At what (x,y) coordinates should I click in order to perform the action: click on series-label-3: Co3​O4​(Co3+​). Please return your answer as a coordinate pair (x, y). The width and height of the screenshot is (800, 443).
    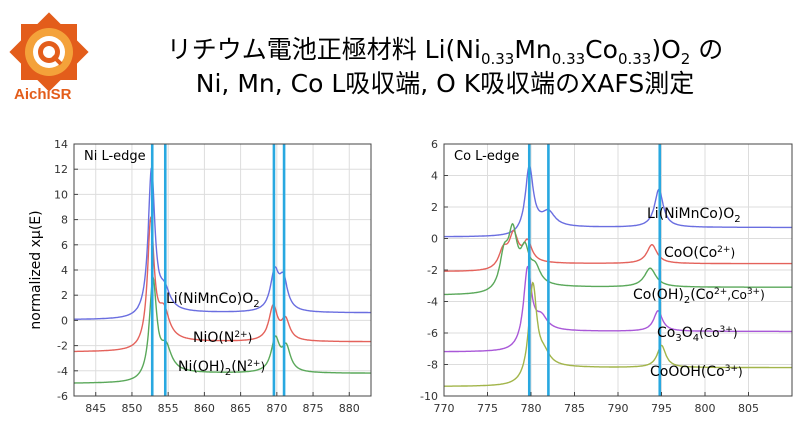
    Looking at the image, I should click on (697, 334).